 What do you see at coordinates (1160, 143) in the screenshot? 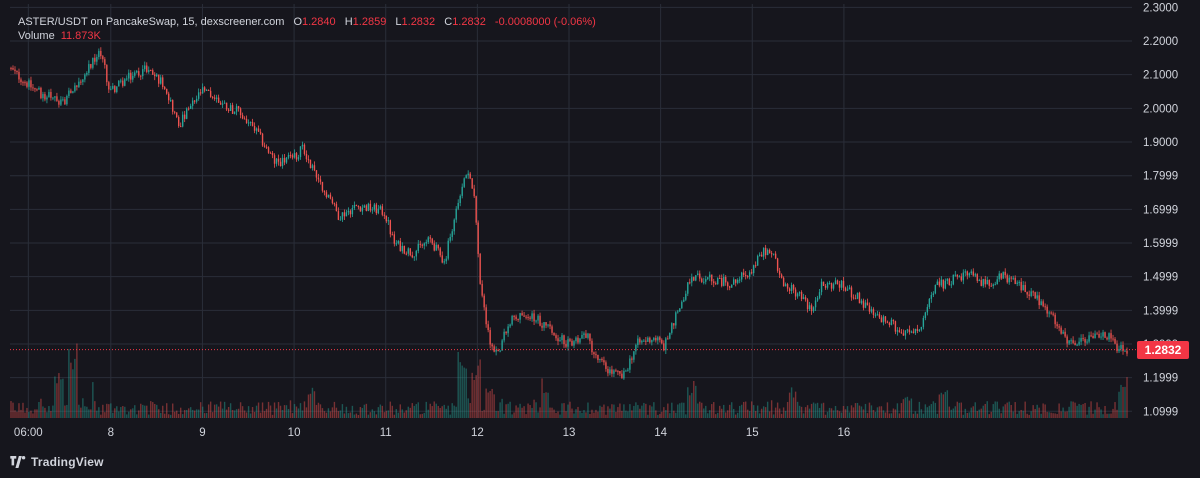
I see `price-tick-label: 1.9000` at bounding box center [1160, 143].